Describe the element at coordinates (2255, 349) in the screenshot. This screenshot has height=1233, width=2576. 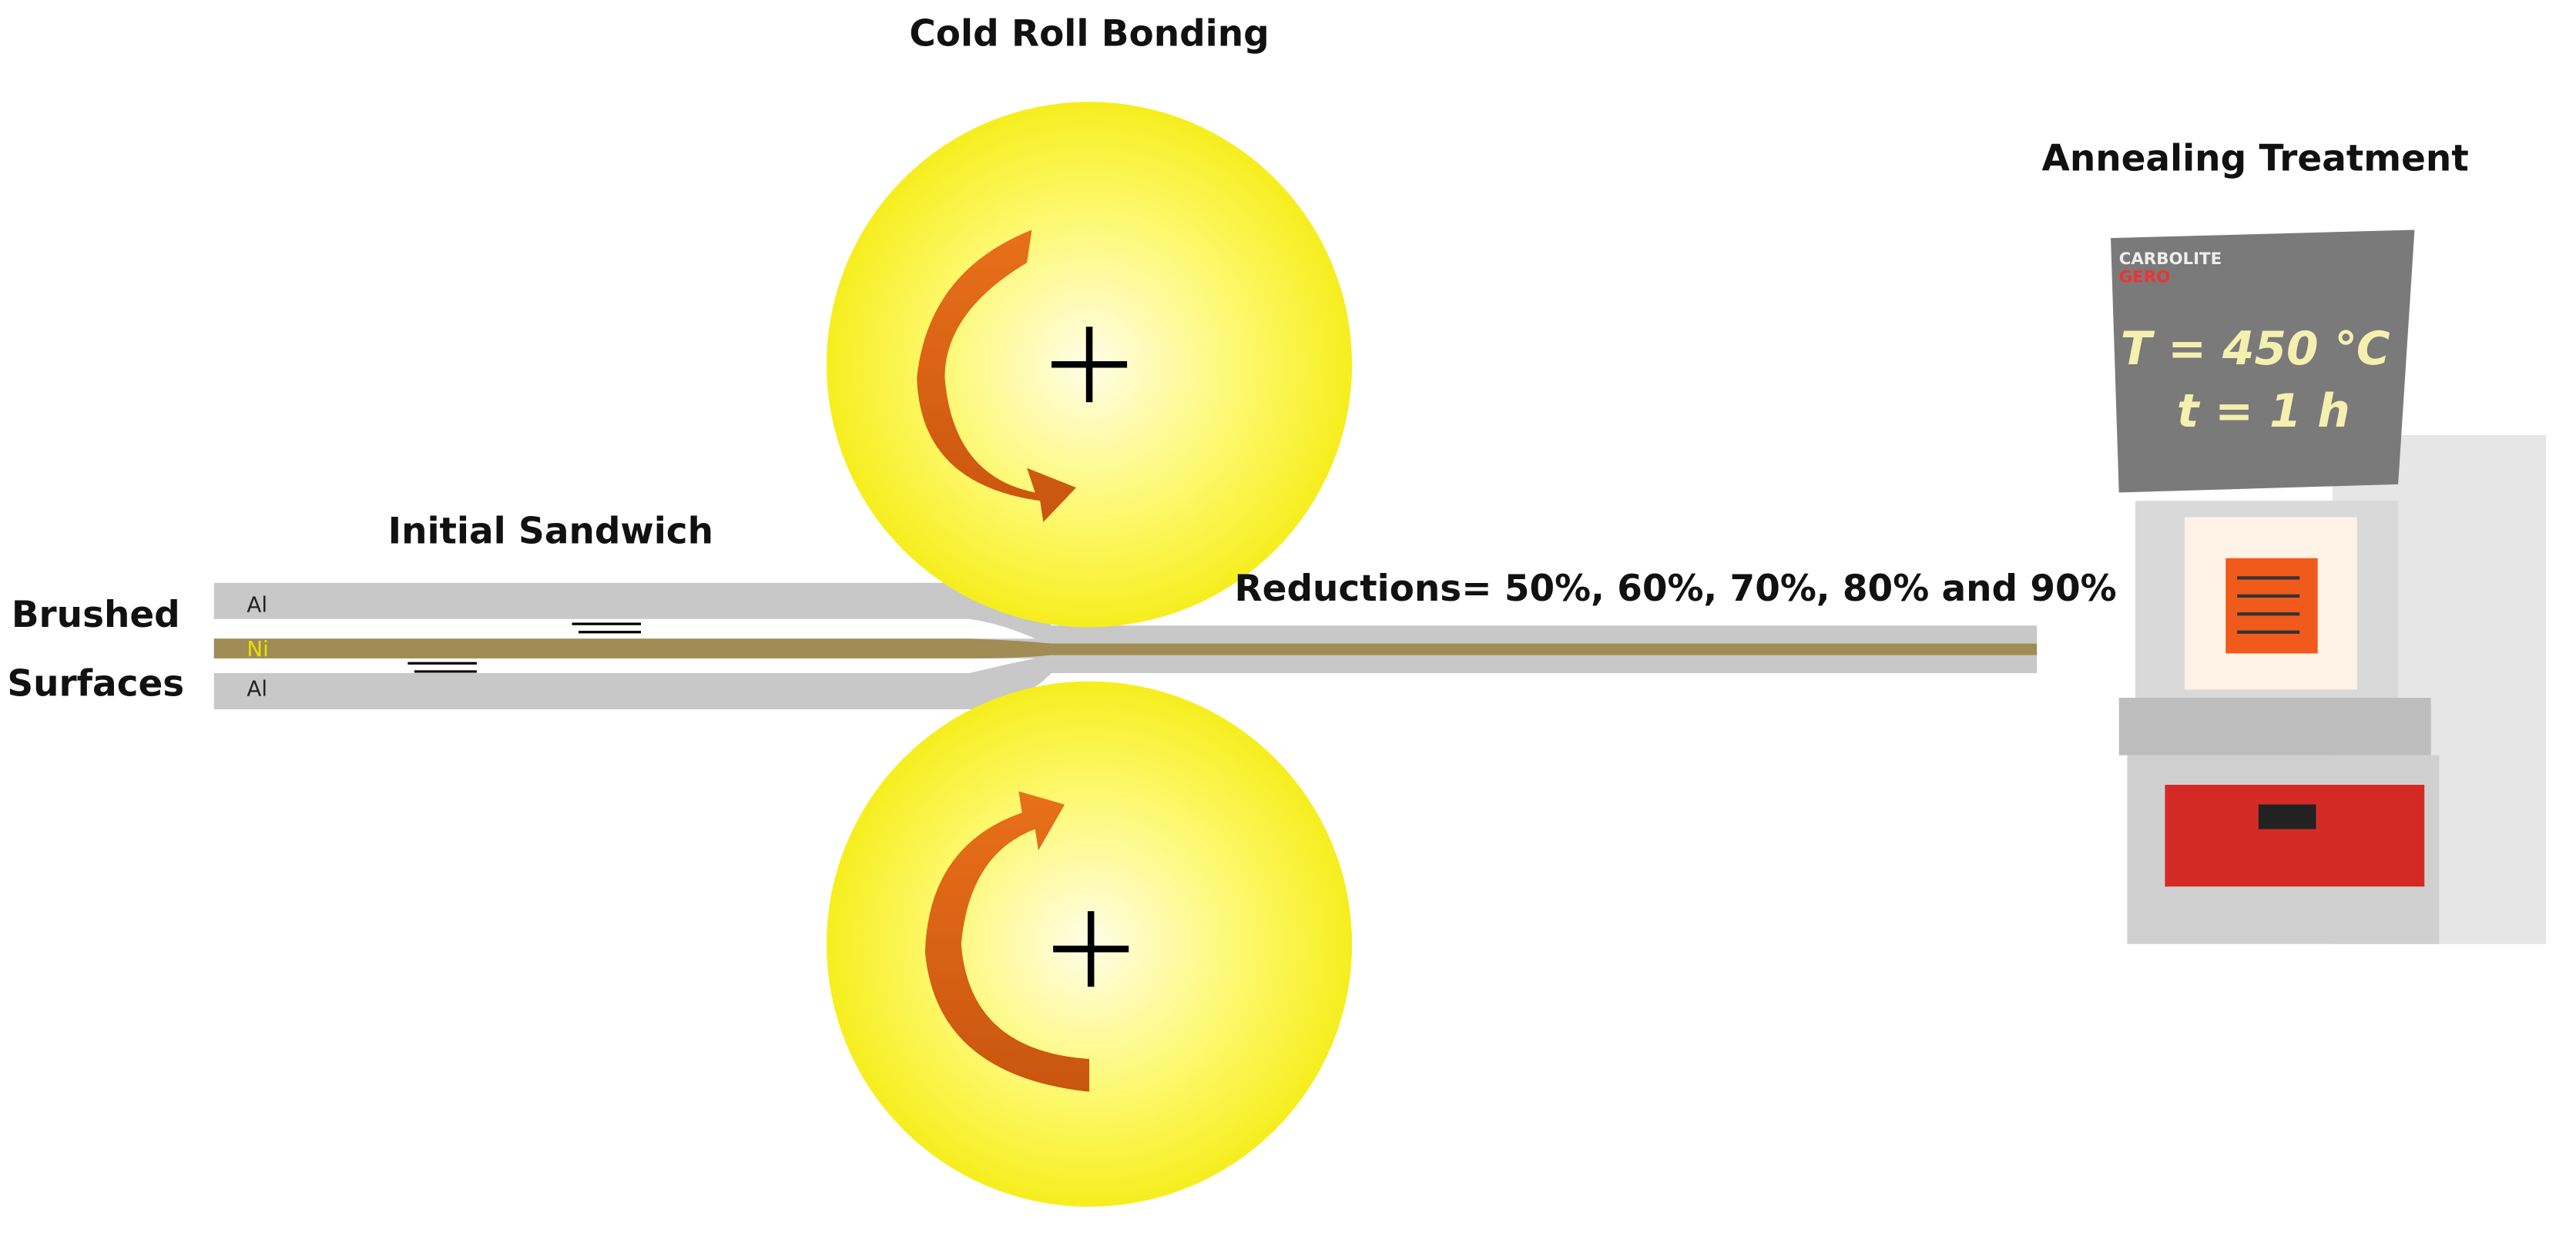
I see `temperature: T = 450 ℃` at that location.